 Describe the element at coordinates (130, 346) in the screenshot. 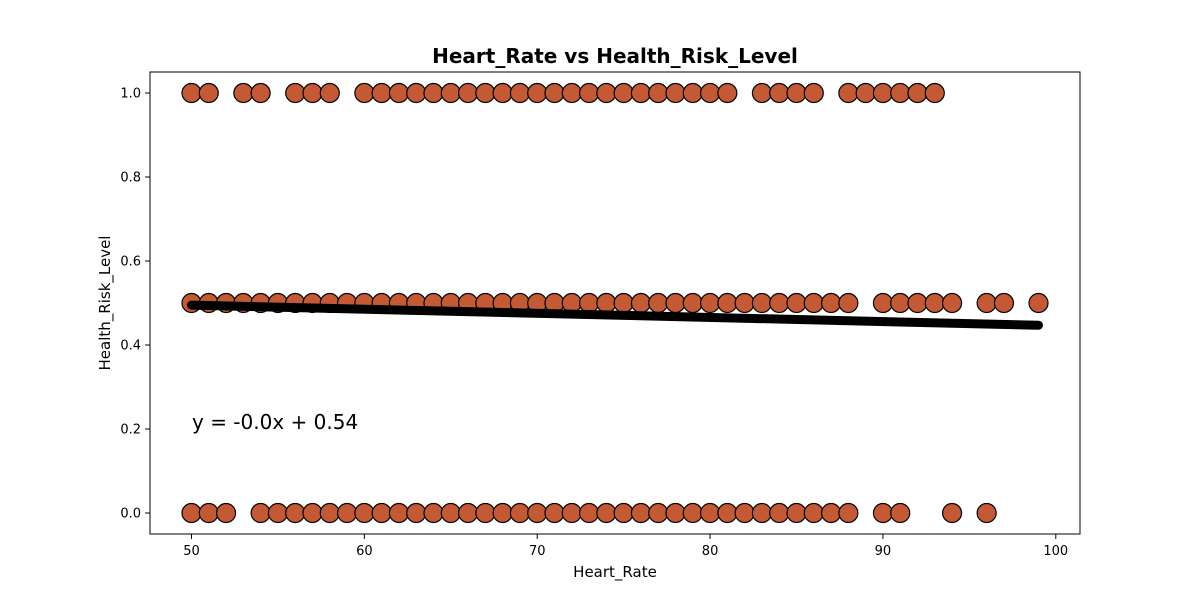

I see `y-tick-label: 0.4` at that location.